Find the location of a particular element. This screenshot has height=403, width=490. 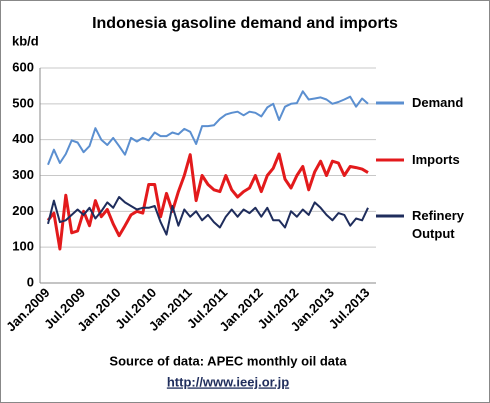

y-tick-label: 200 is located at coordinates (23, 210).